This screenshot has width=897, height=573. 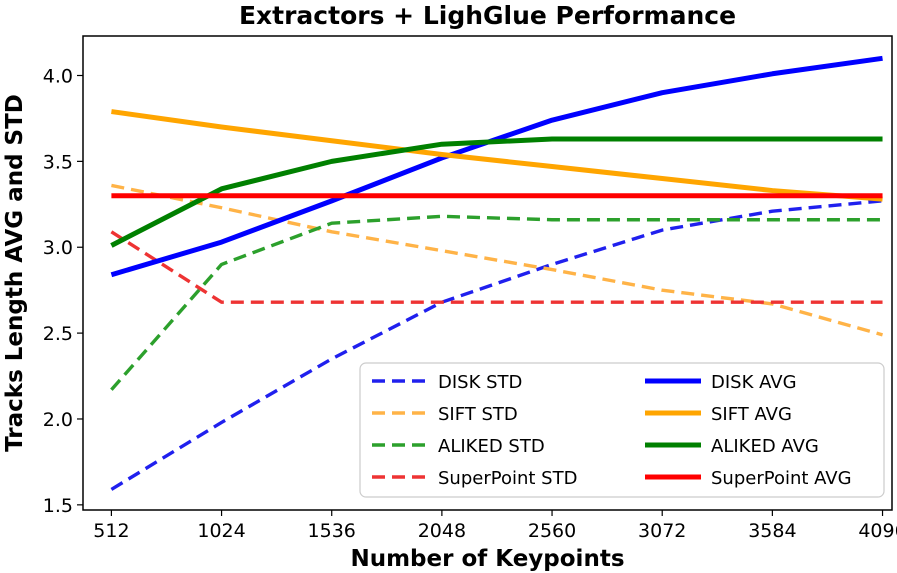 What do you see at coordinates (58, 420) in the screenshot?
I see `y-tick-label: 2.0` at bounding box center [58, 420].